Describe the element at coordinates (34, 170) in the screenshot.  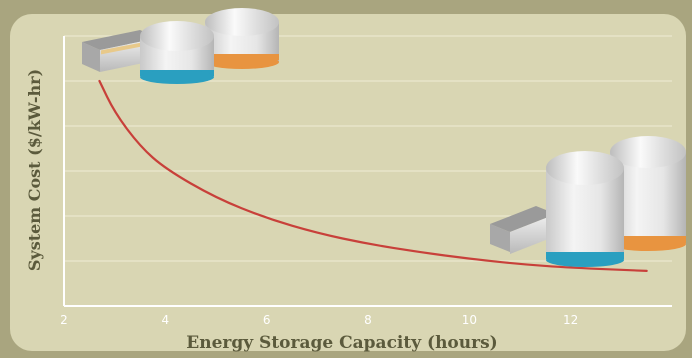
I see `y-axis-title: System Cost ($/kW-hr)` at that location.